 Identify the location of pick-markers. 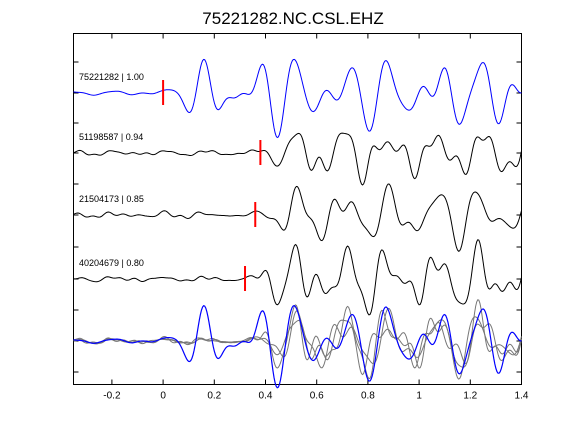
(212, 185).